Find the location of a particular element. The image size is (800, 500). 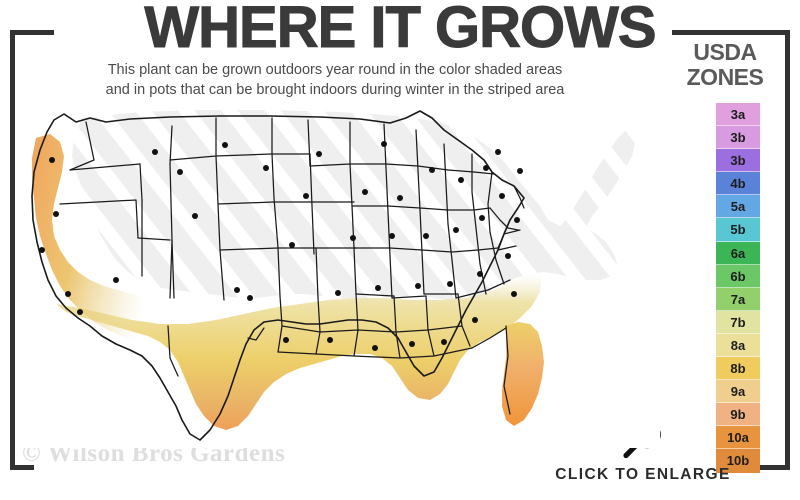

page-title: WHERE IT GROWS is located at coordinates (400, 30).